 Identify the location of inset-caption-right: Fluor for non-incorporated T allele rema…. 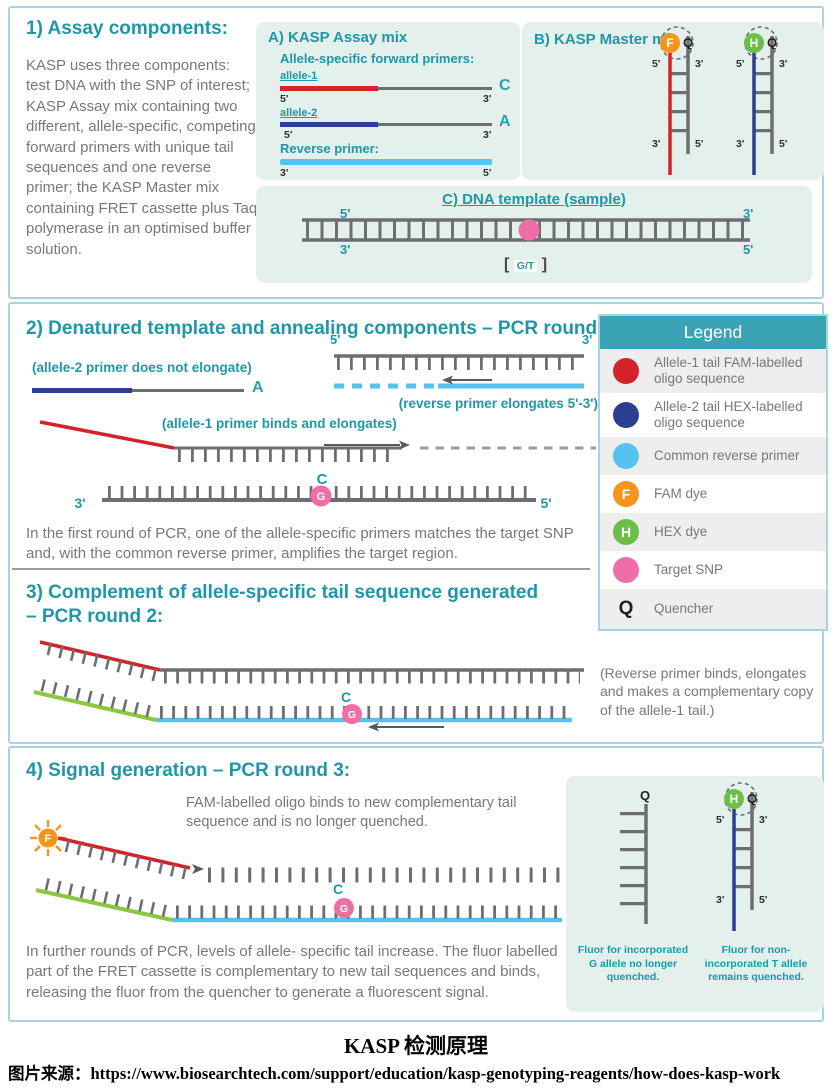
(756, 964).